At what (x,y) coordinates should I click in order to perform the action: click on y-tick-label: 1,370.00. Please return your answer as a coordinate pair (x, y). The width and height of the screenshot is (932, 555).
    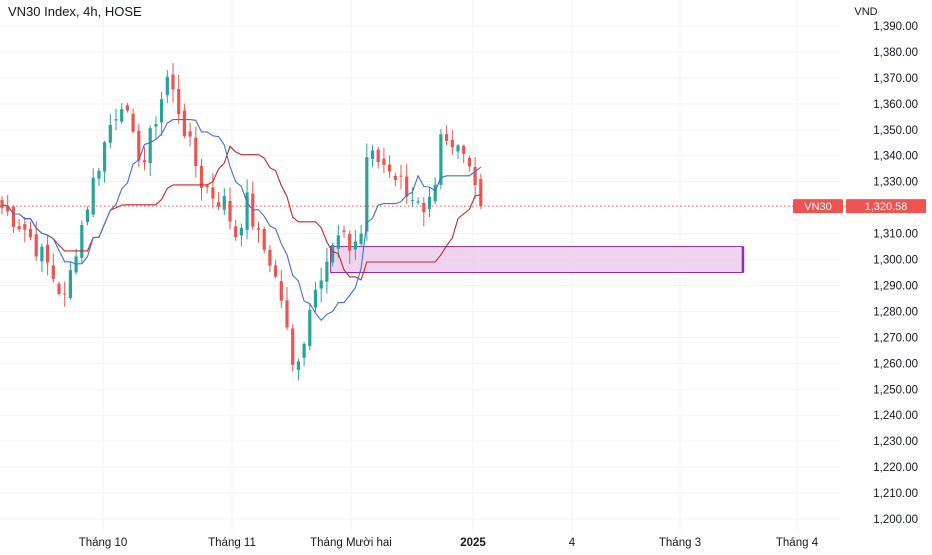
    Looking at the image, I should click on (895, 79).